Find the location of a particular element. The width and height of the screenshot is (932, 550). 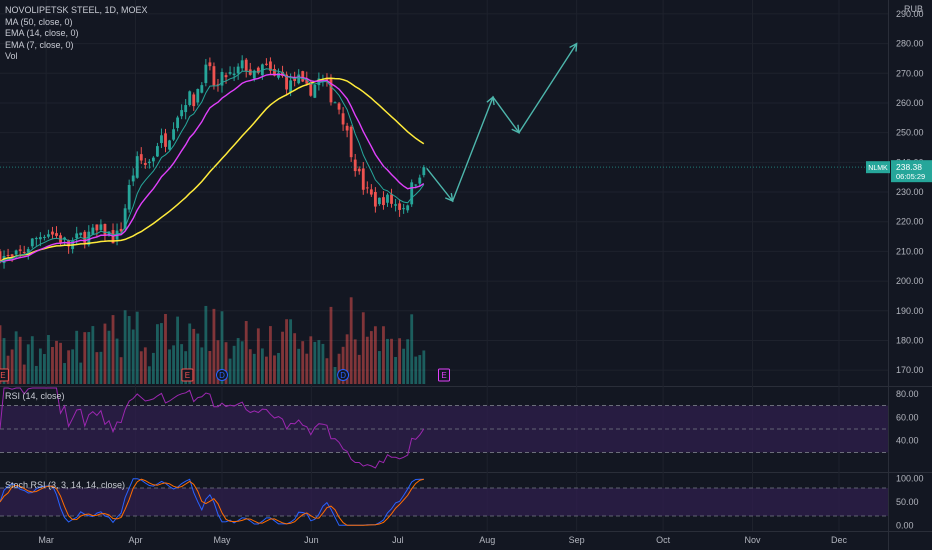

stoch-rsi-legend: Stoch RSI (3, 3, 14, 14, close) is located at coordinates (65, 485).